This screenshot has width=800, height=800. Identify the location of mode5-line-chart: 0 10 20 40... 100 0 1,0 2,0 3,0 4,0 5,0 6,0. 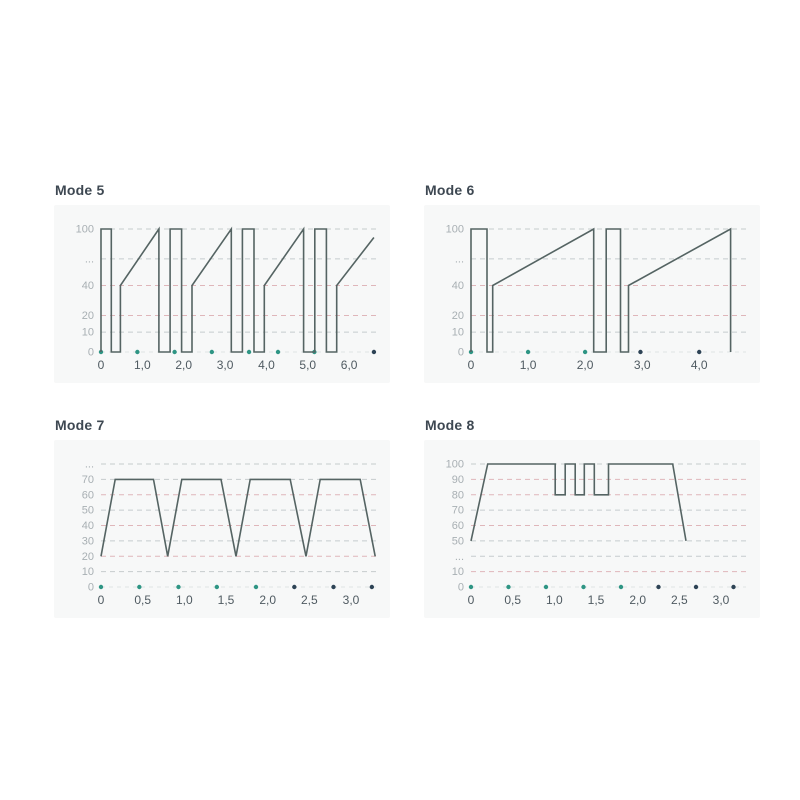
(226, 298).